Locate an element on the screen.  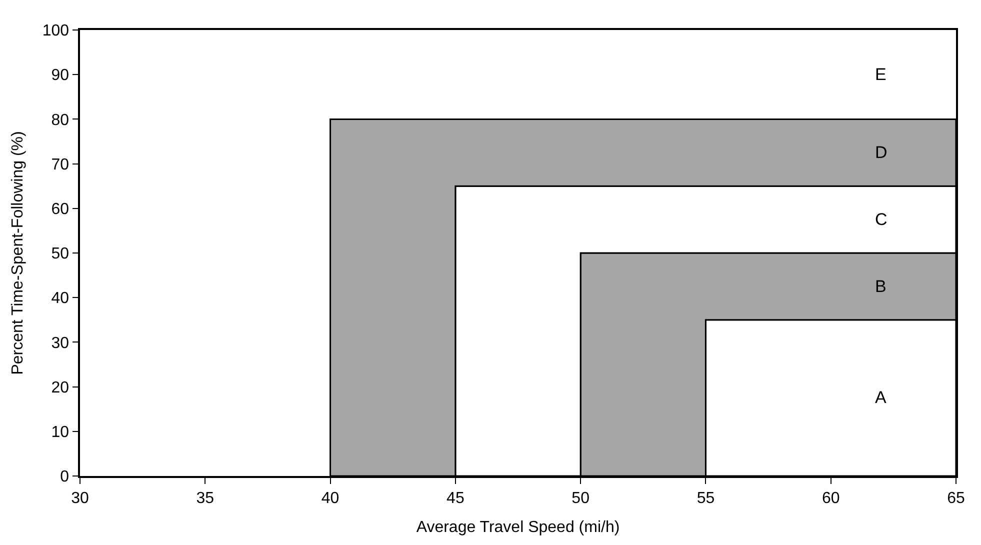
x-tick-label: 40 is located at coordinates (330, 498).